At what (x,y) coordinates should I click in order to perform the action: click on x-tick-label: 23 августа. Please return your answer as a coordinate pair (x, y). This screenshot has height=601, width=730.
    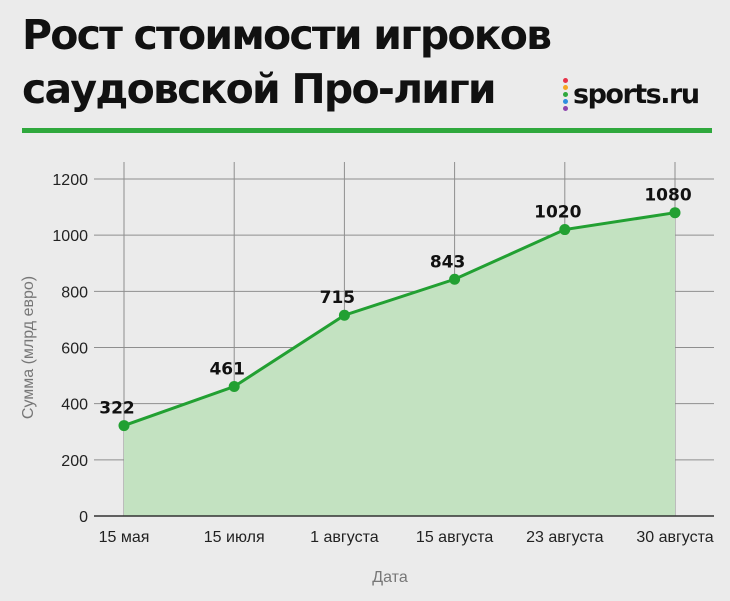
    Looking at the image, I should click on (564, 537).